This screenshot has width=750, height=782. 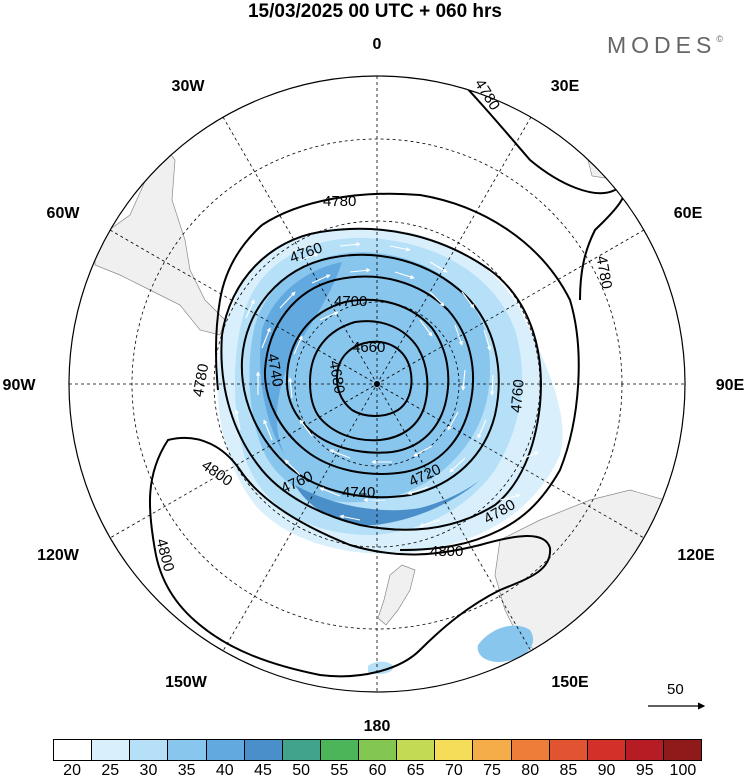 I want to click on contour-4780-west, so click(x=238, y=307).